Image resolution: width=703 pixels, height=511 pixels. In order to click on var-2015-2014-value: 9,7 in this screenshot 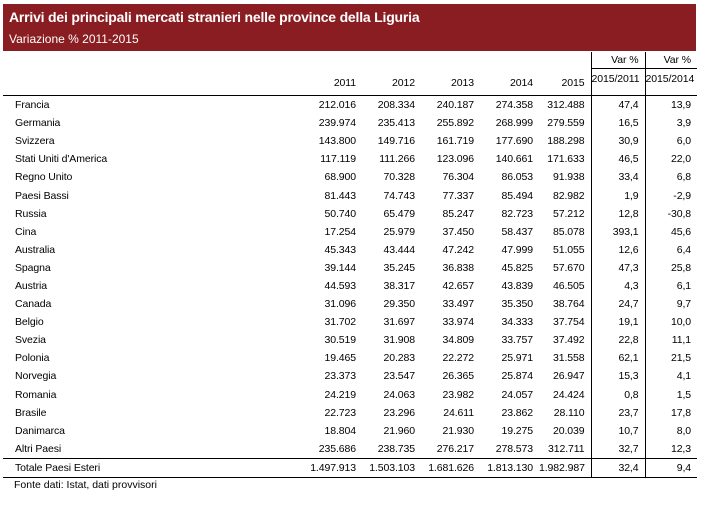, I will do `click(670, 304)`.